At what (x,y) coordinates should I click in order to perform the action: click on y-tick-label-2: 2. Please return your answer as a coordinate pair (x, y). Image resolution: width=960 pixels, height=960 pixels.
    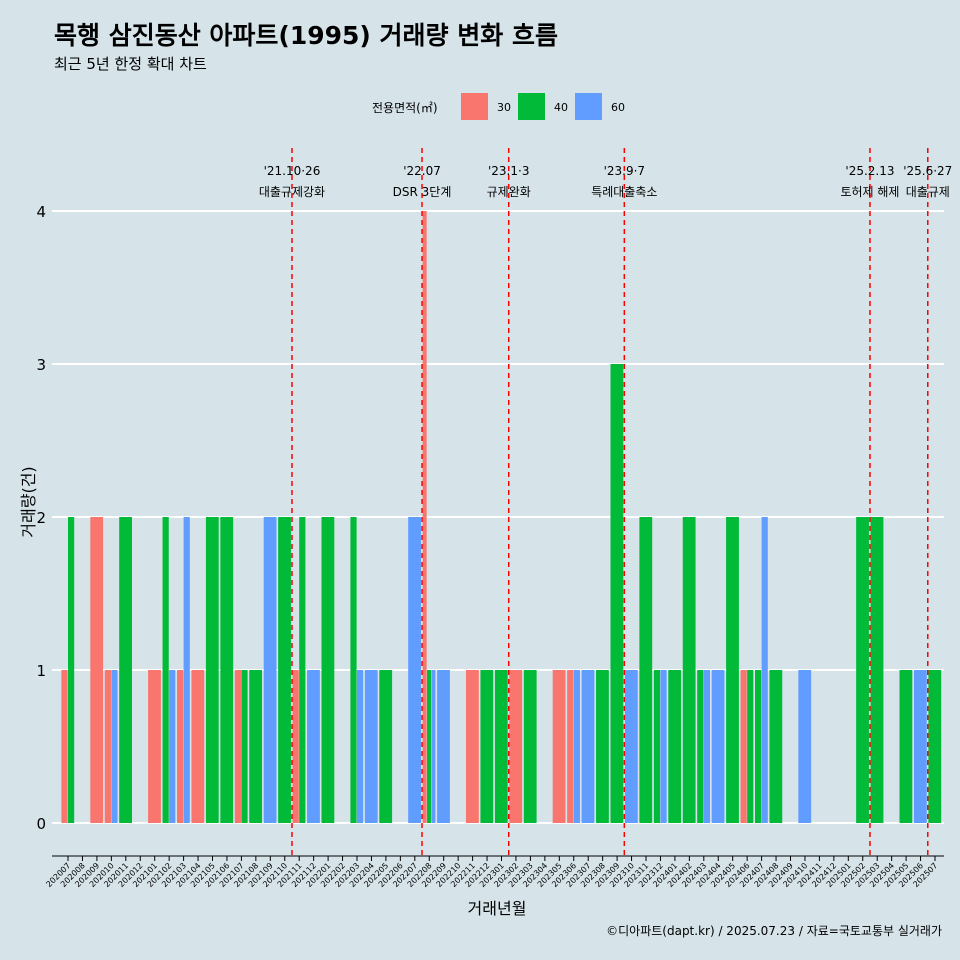
    Looking at the image, I should click on (41, 518).